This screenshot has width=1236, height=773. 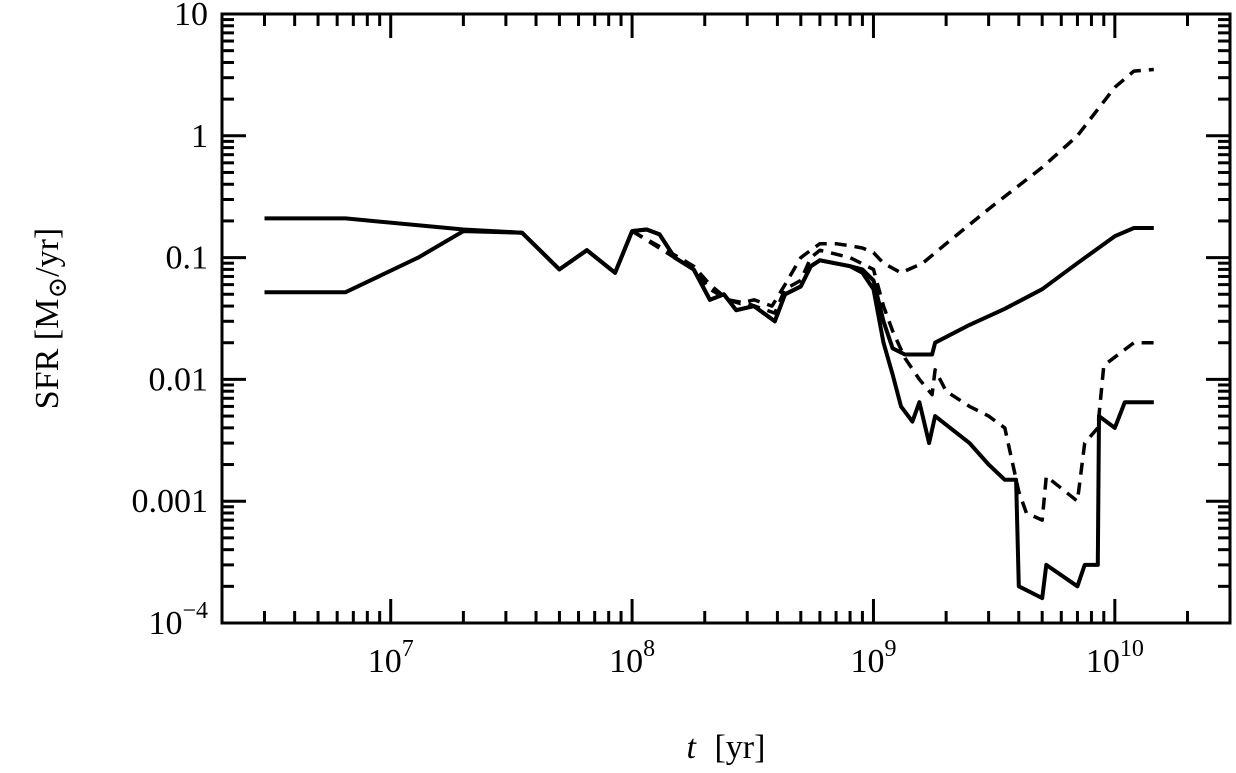 I want to click on y-axis-tail: /yr], so click(x=47, y=252).